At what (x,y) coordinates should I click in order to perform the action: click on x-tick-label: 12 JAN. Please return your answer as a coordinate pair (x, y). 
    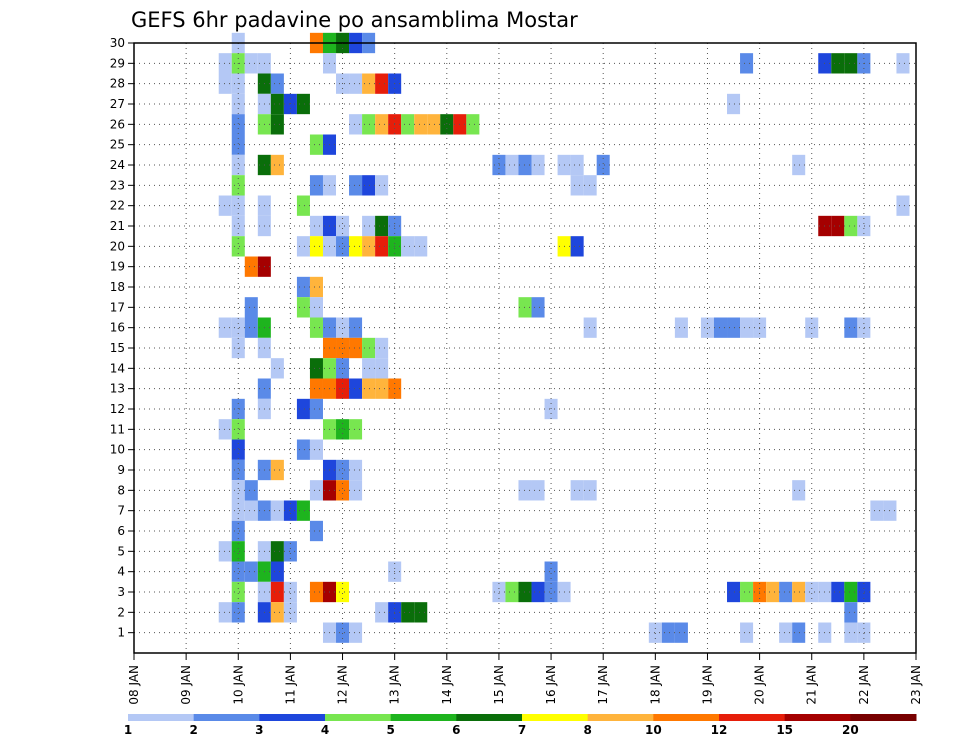
    Looking at the image, I should click on (343, 685).